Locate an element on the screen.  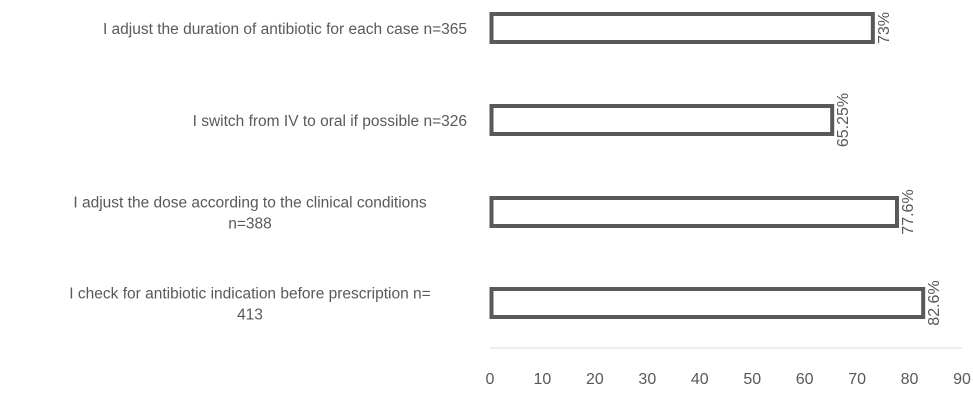
x-tick-label: 80 is located at coordinates (910, 379).